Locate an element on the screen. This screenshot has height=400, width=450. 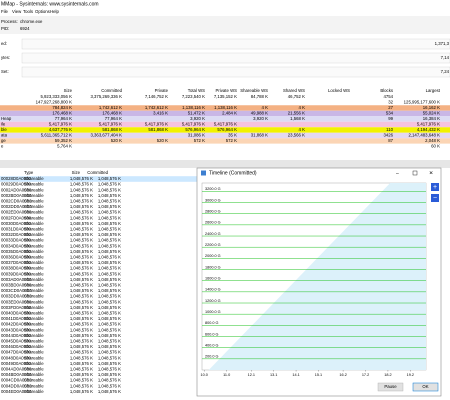
menu-item: Help is located at coordinates (54, 11).